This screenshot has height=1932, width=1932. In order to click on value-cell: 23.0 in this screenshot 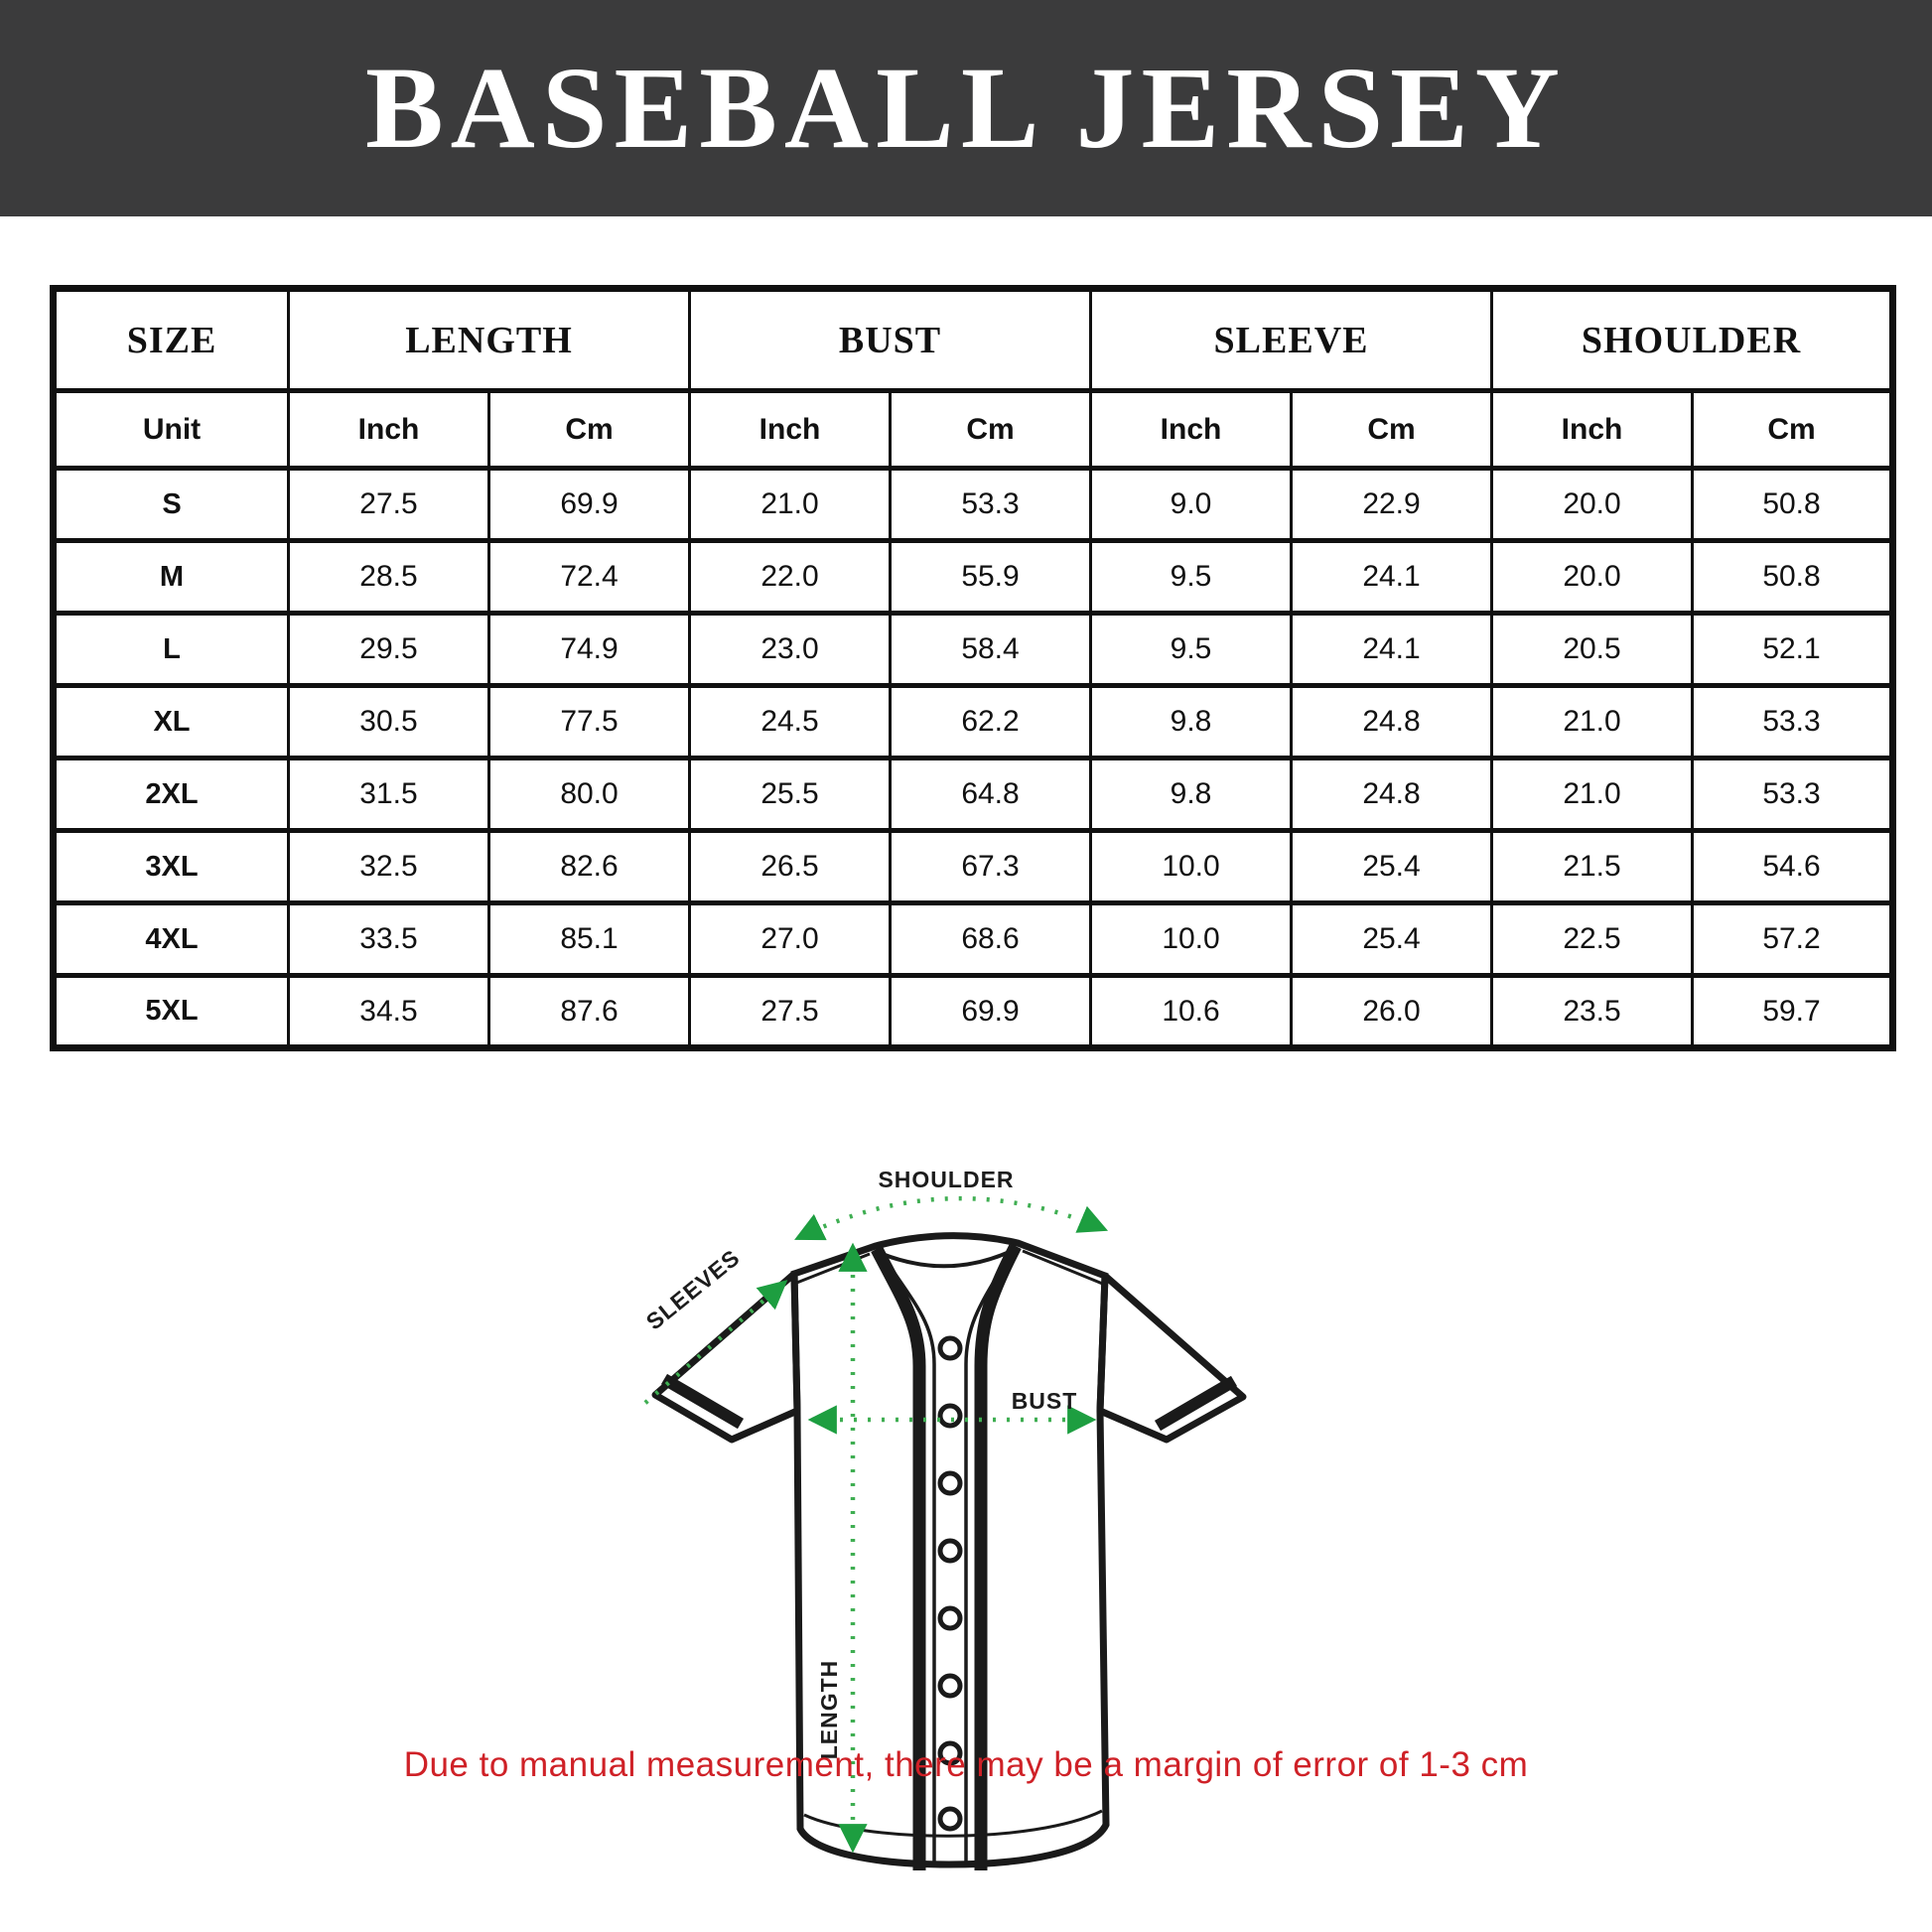, I will do `click(789, 649)`.